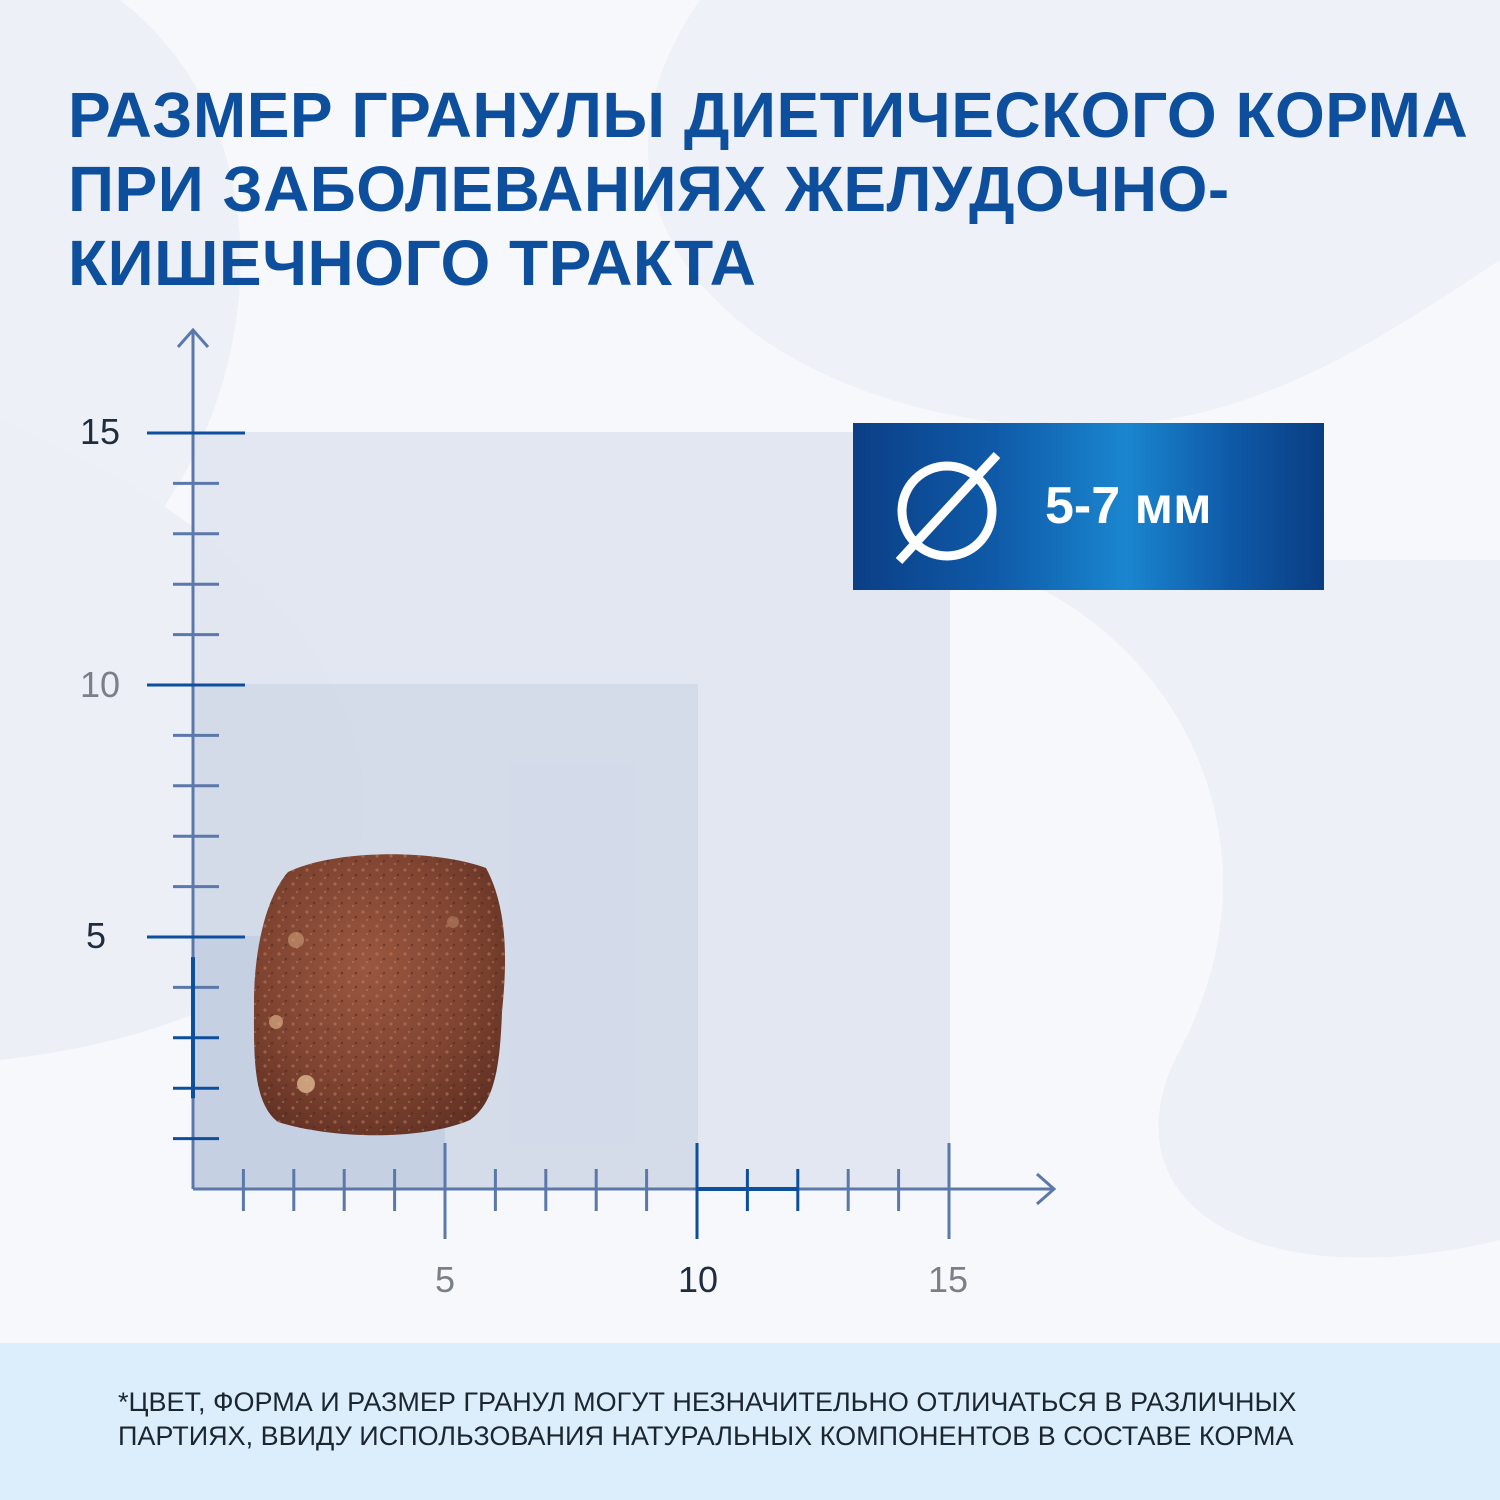 The width and height of the screenshot is (1500, 1500). I want to click on size-value: 5-7 мм, so click(1128, 506).